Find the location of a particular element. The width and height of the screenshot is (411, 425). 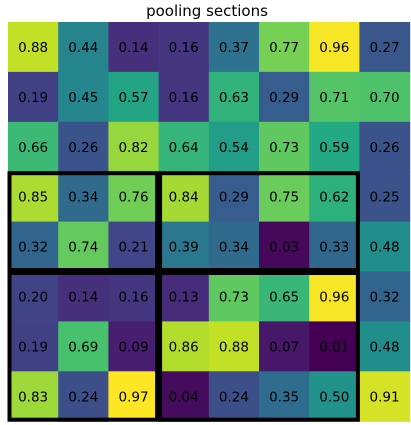

heatmap-cell-r0-c1 is located at coordinates (83, 47).